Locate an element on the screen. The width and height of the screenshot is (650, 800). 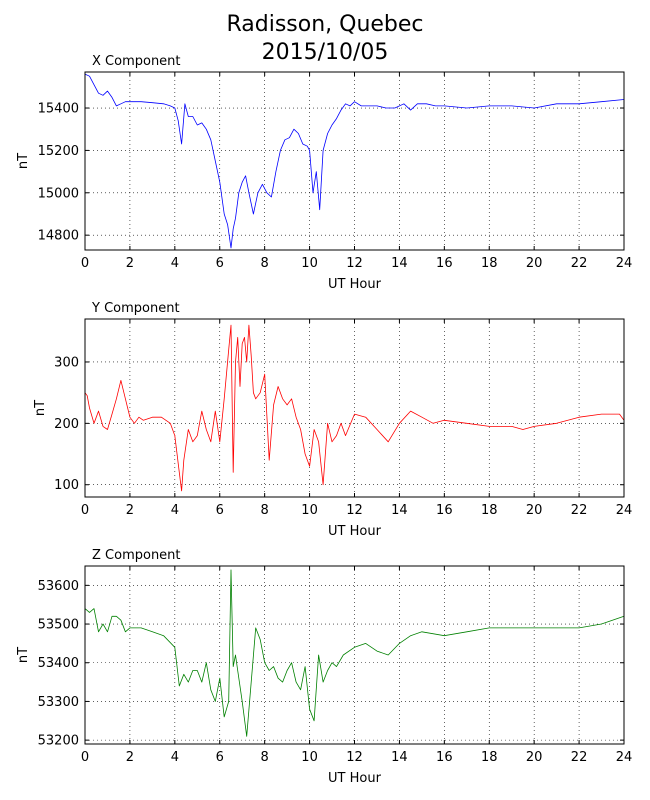
panel-title: Y Component is located at coordinates (135, 308).